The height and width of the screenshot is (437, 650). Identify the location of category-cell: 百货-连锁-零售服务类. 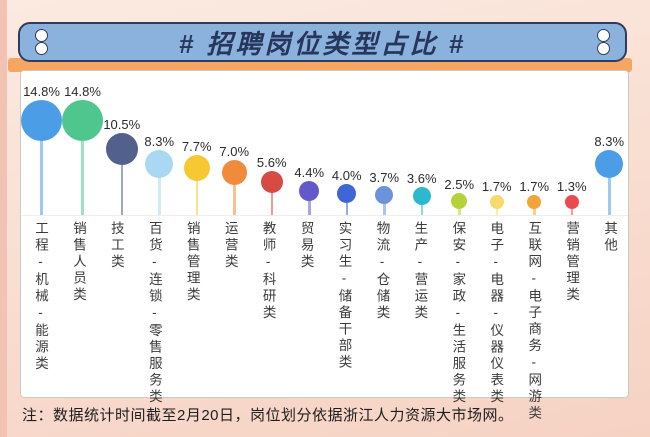
(154, 313).